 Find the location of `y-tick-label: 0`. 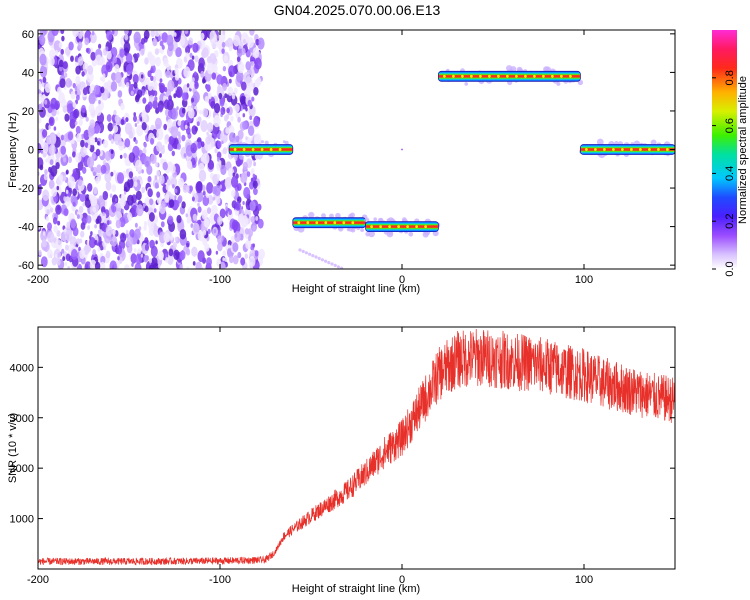

y-tick-label: 0 is located at coordinates (31, 151).